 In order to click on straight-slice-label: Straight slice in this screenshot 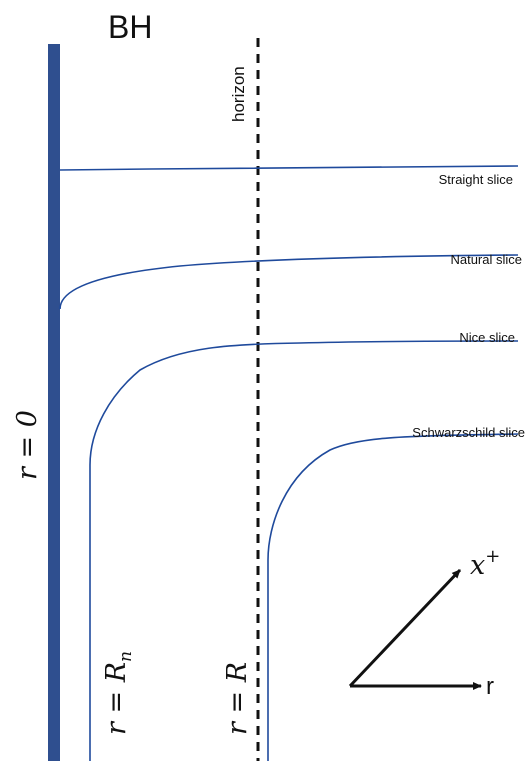, I will do `click(476, 179)`.